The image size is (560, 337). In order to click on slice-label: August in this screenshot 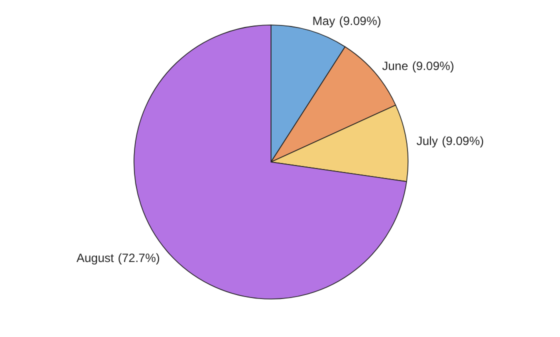, I will do `click(95, 258)`.